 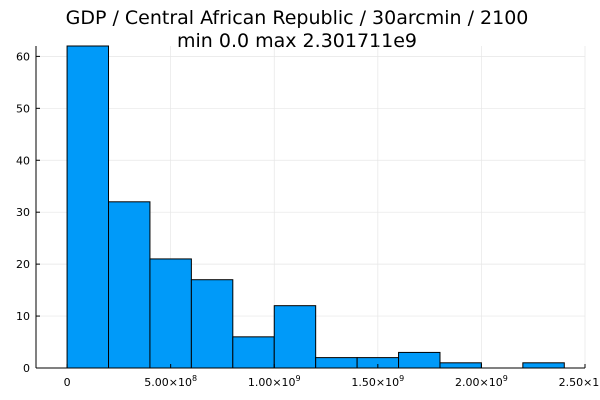 What do you see at coordinates (23, 108) in the screenshot?
I see `y-tick-label-5: 50` at bounding box center [23, 108].